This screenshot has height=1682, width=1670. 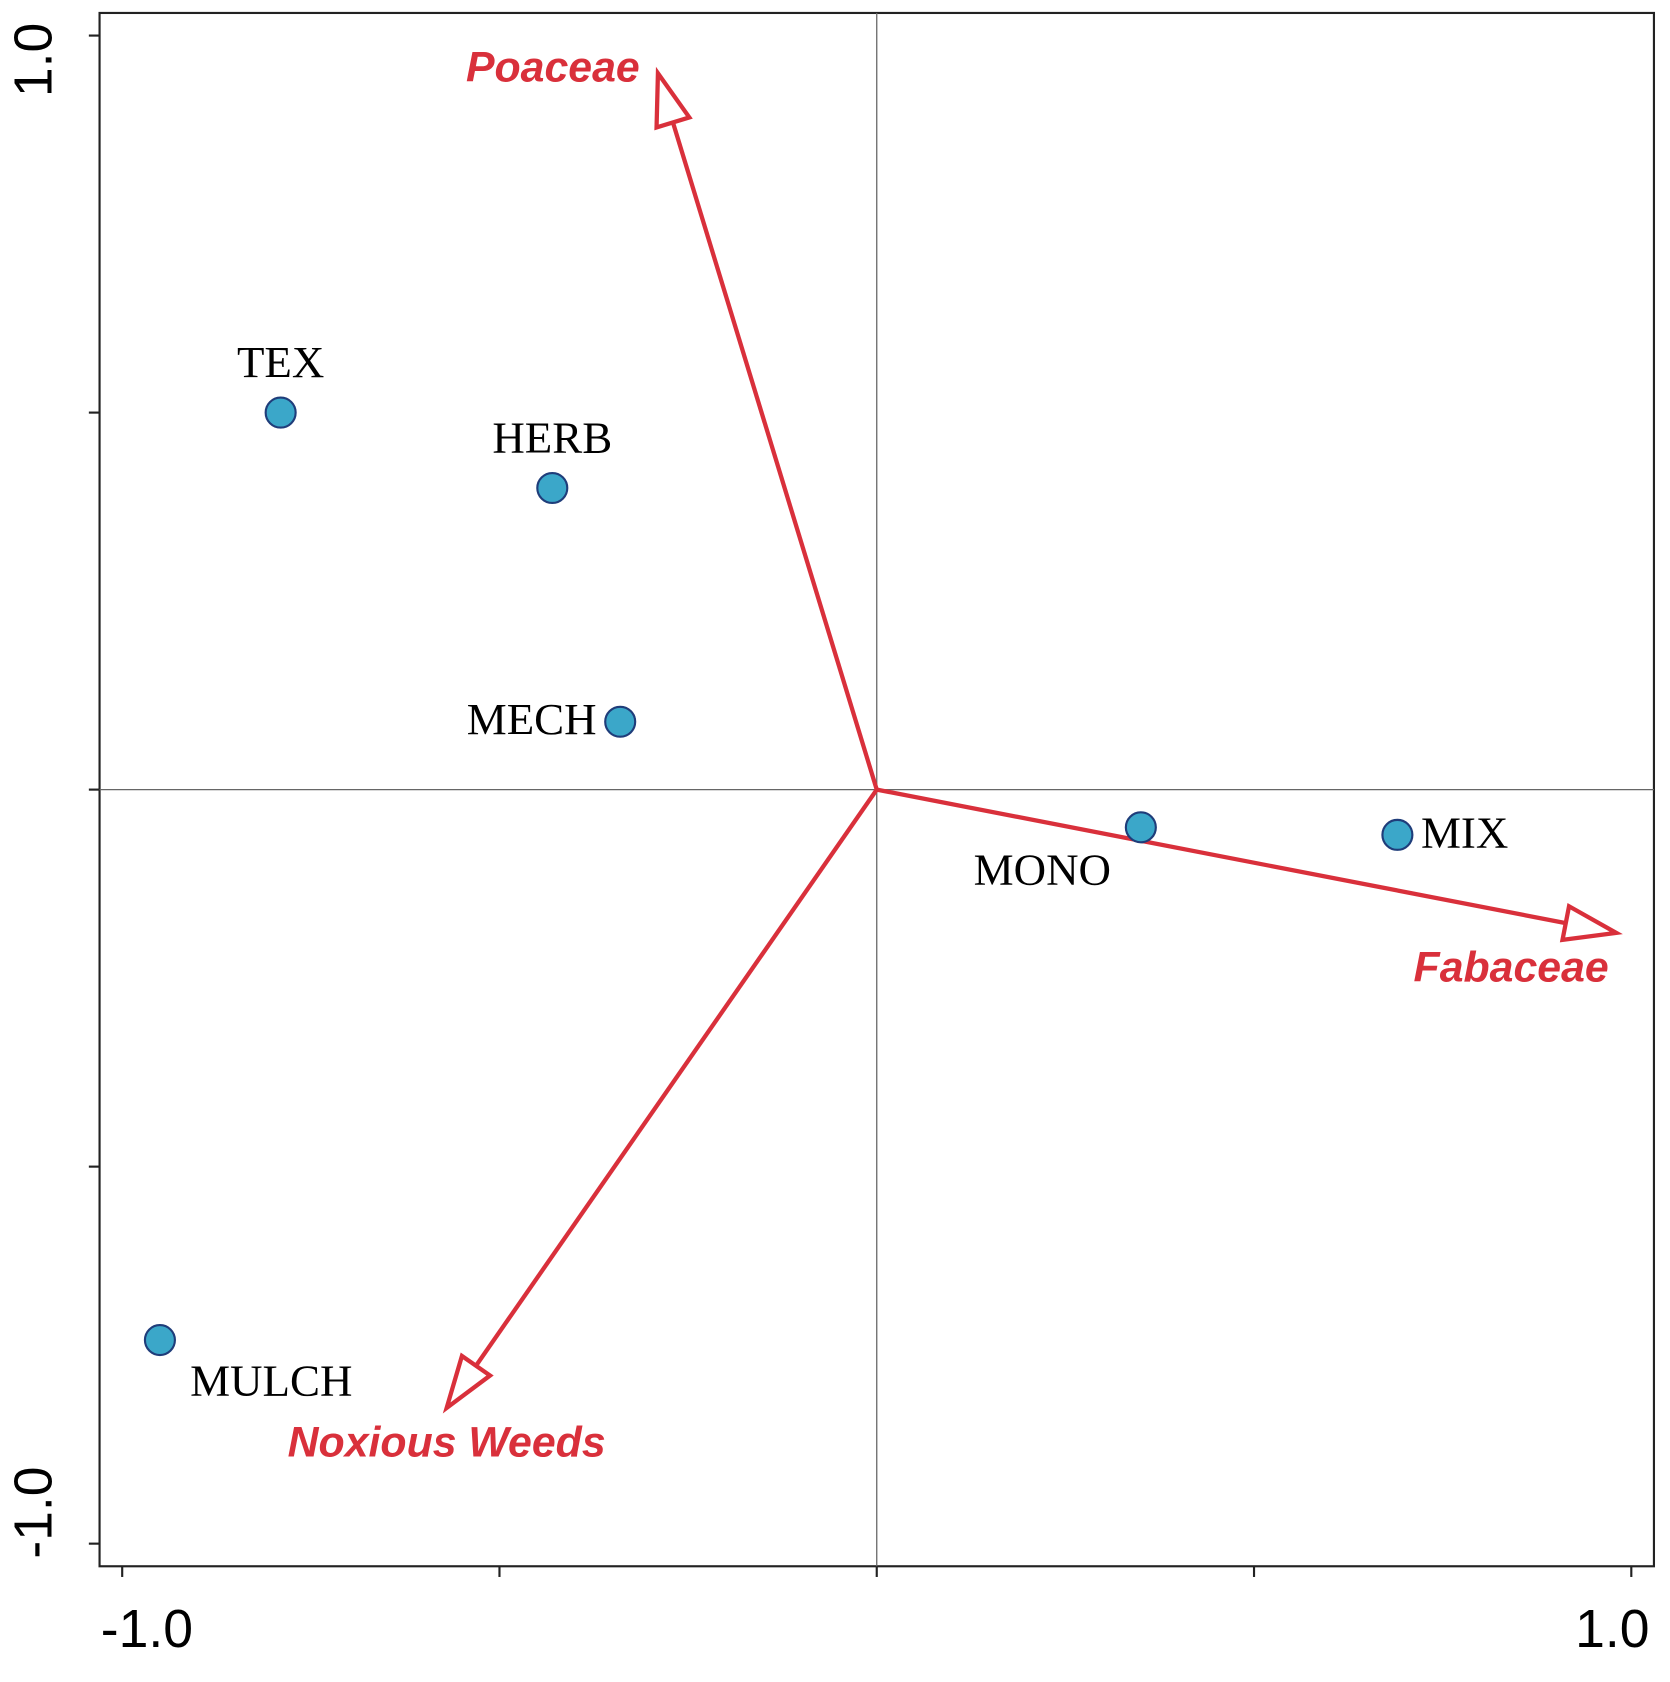 I want to click on point-label: MONO, so click(x=1042, y=870).